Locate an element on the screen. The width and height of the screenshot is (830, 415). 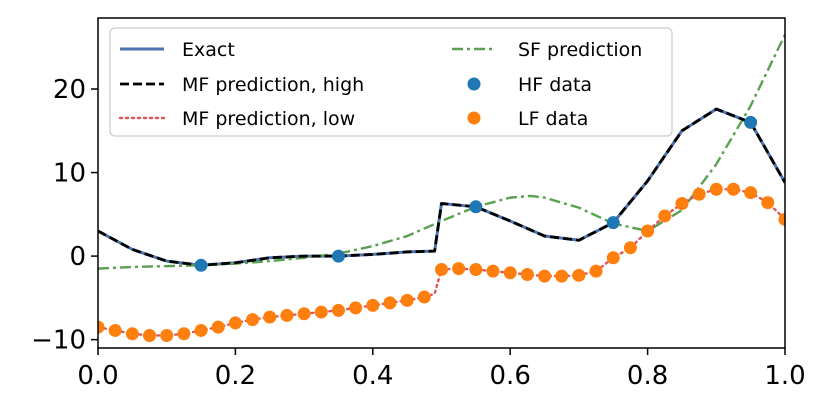
legend-label: HF data is located at coordinates (555, 85).